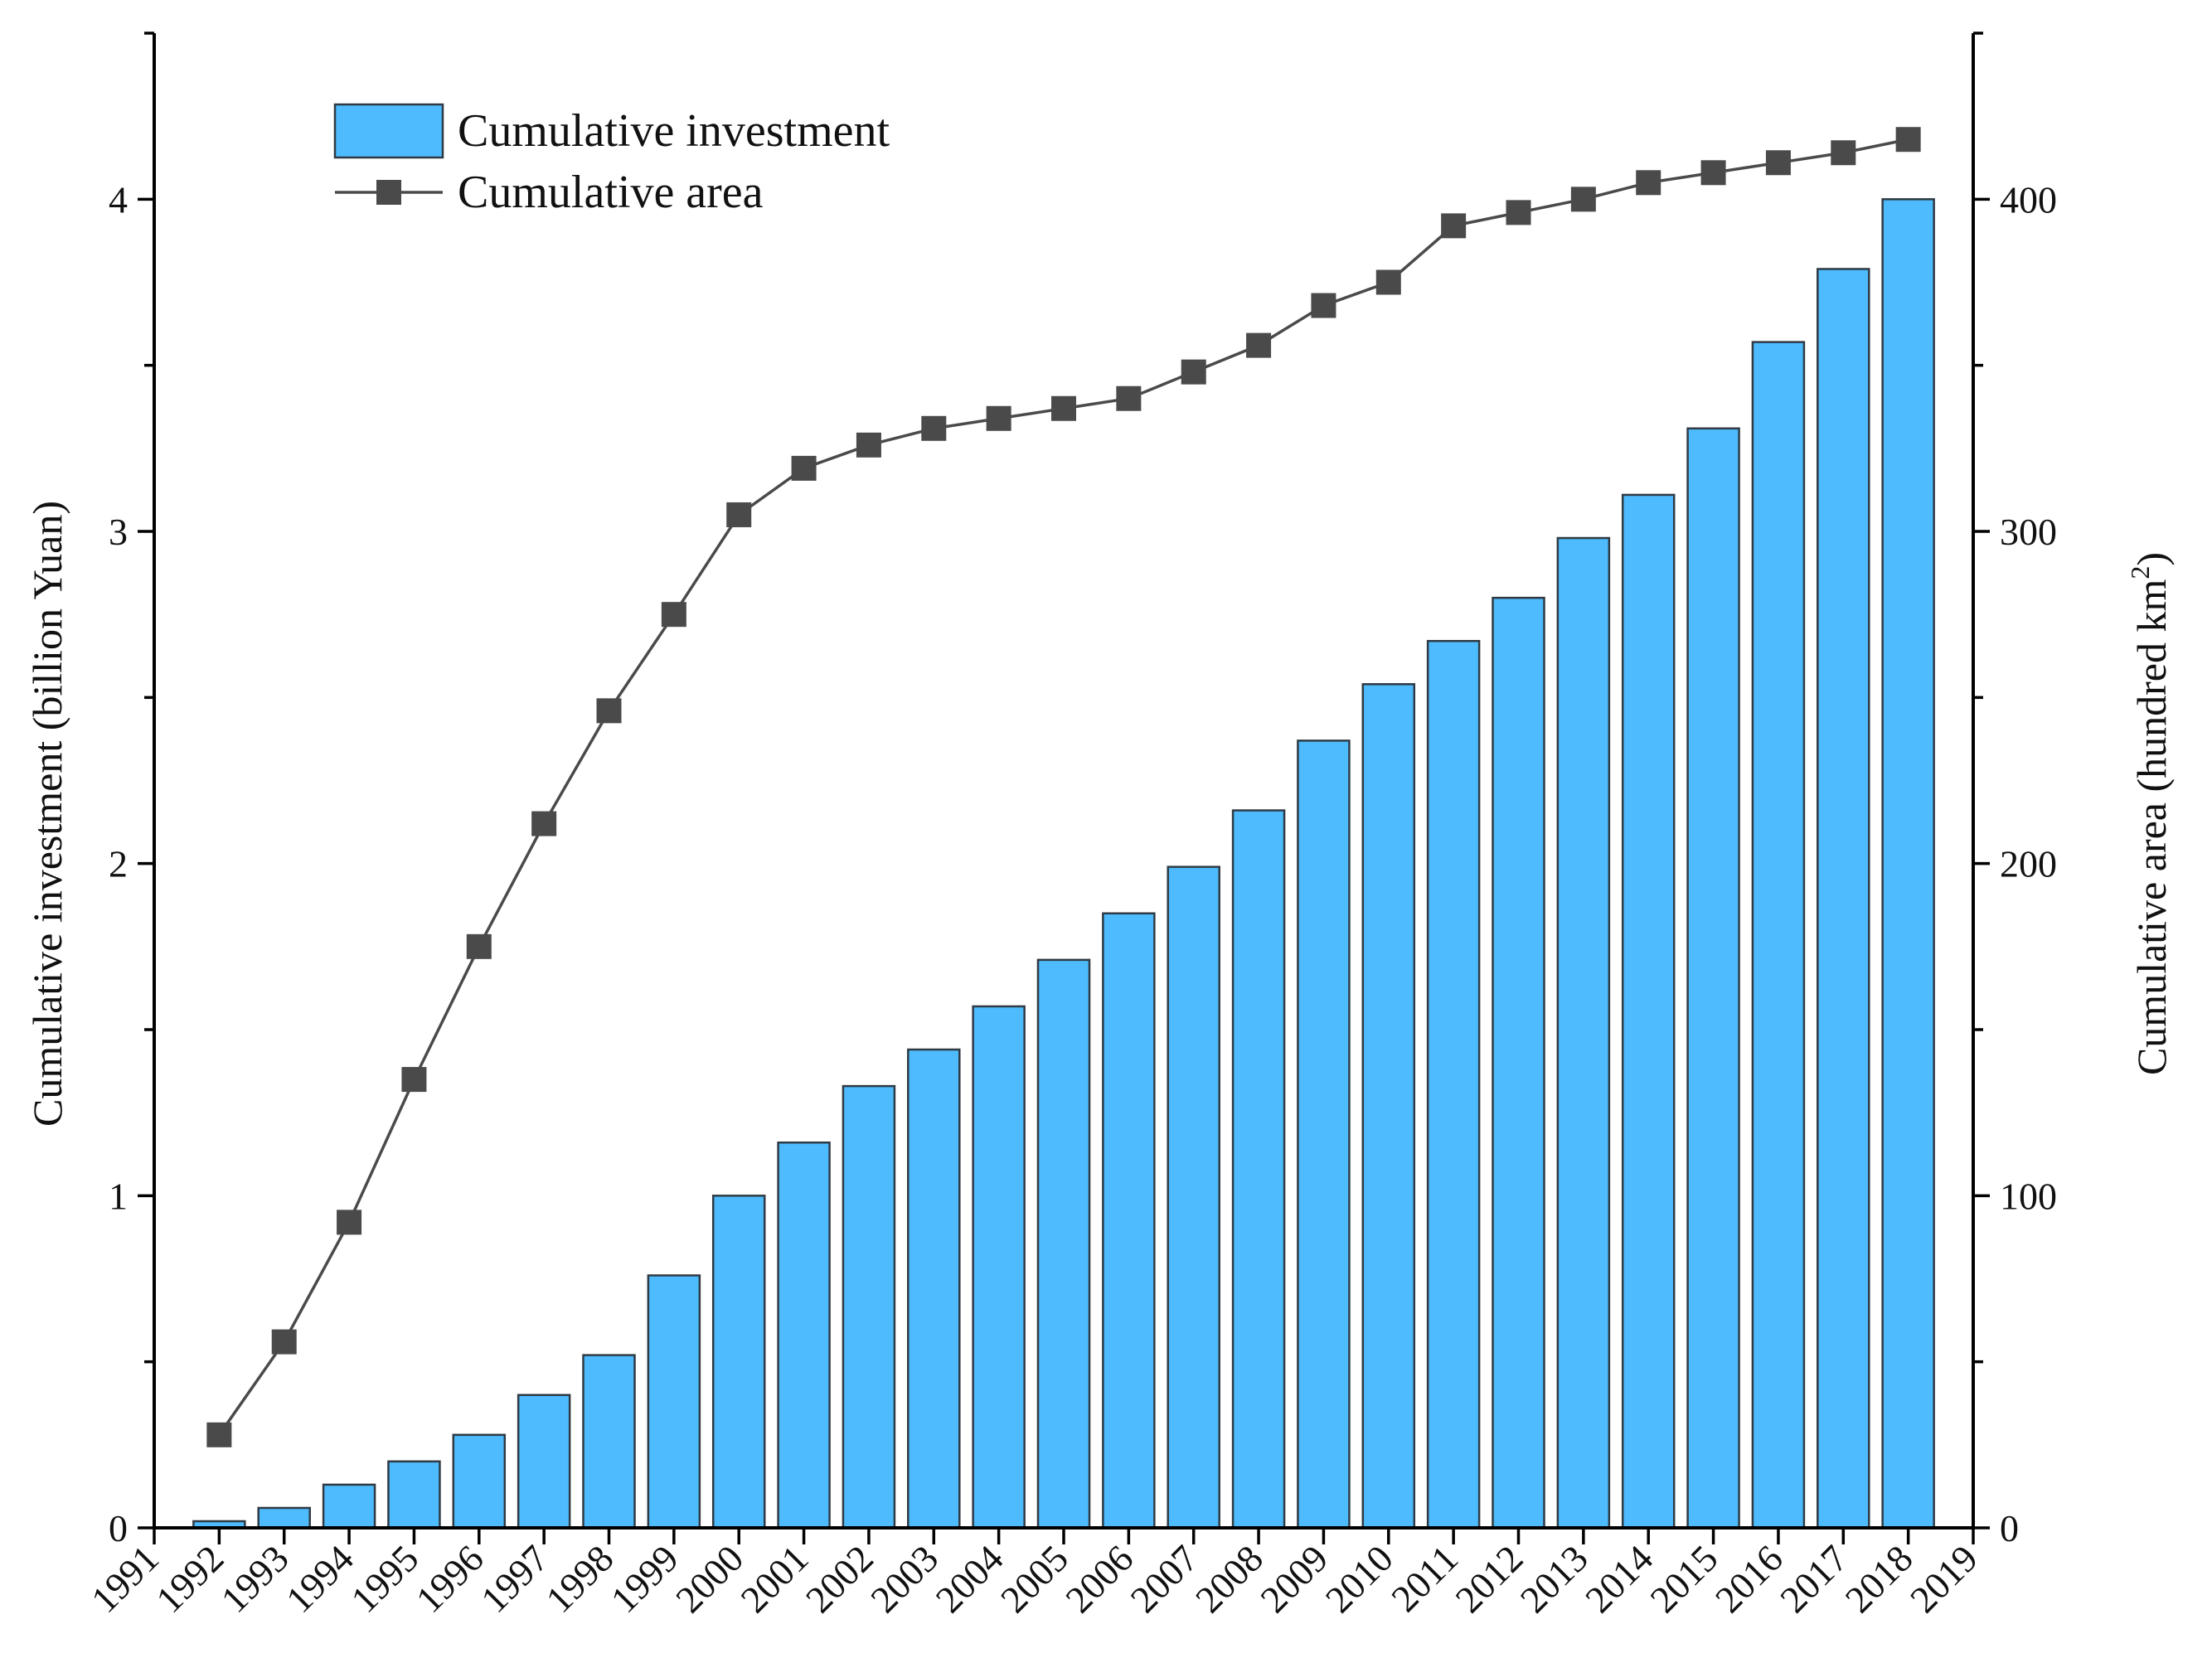 The height and width of the screenshot is (1658, 2212). Describe the element at coordinates (1518, 1063) in the screenshot. I see `bar-2012` at that location.